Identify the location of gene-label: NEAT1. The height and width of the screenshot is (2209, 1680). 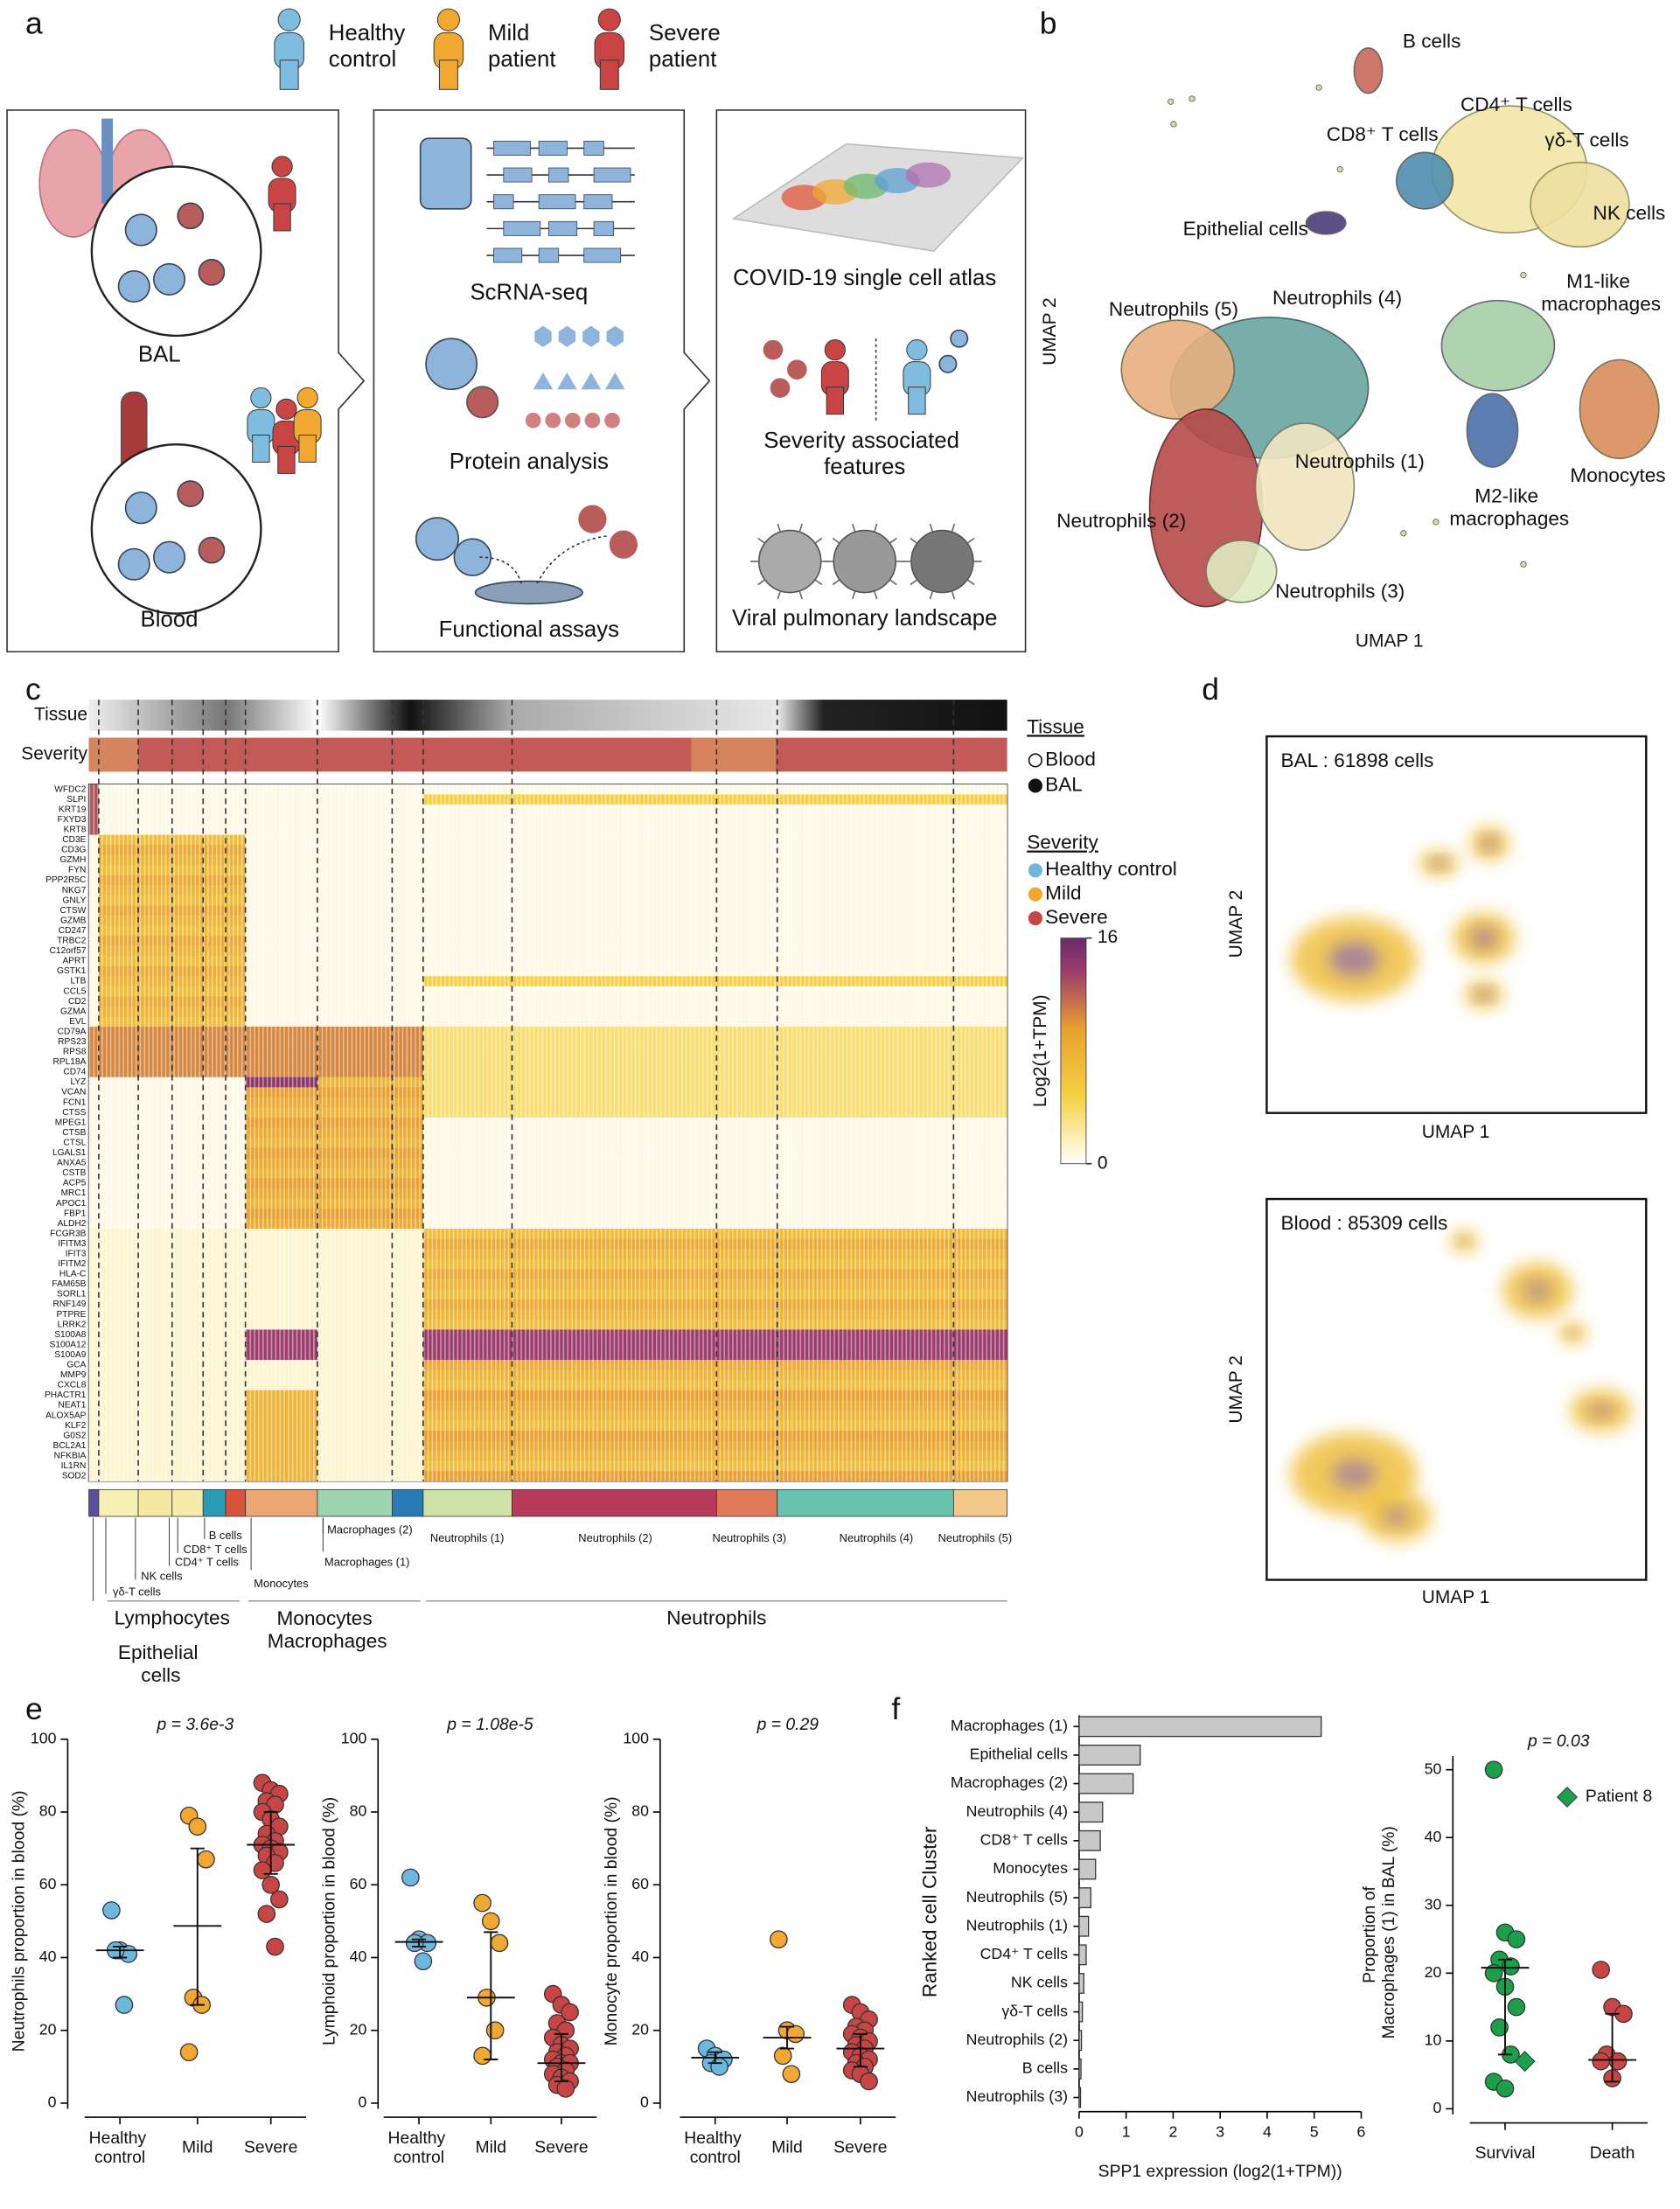
(72, 1406).